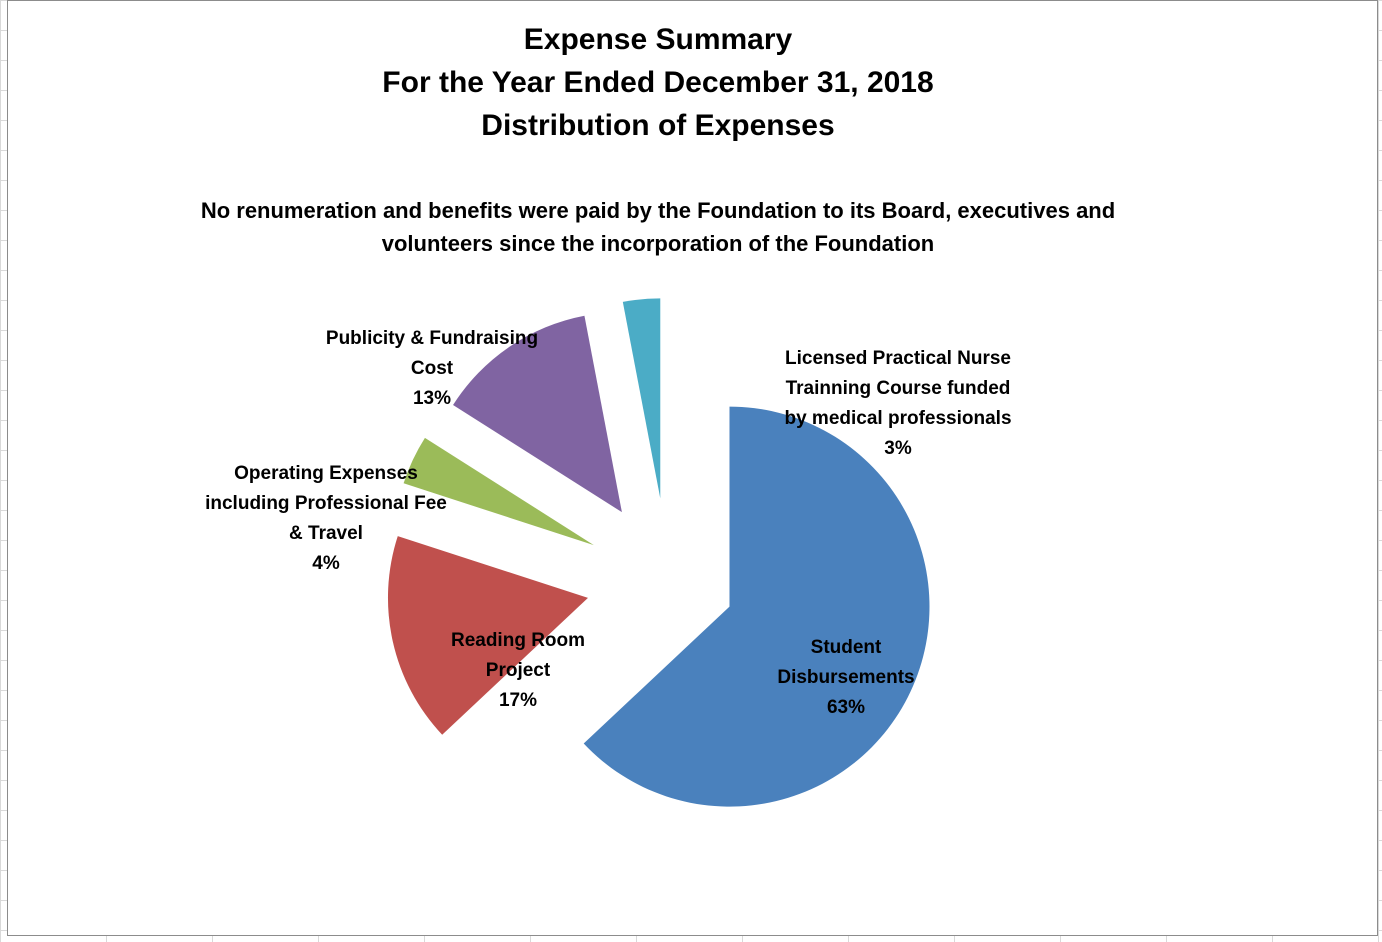  I want to click on data-label-line: by medical professionals, so click(897, 418).